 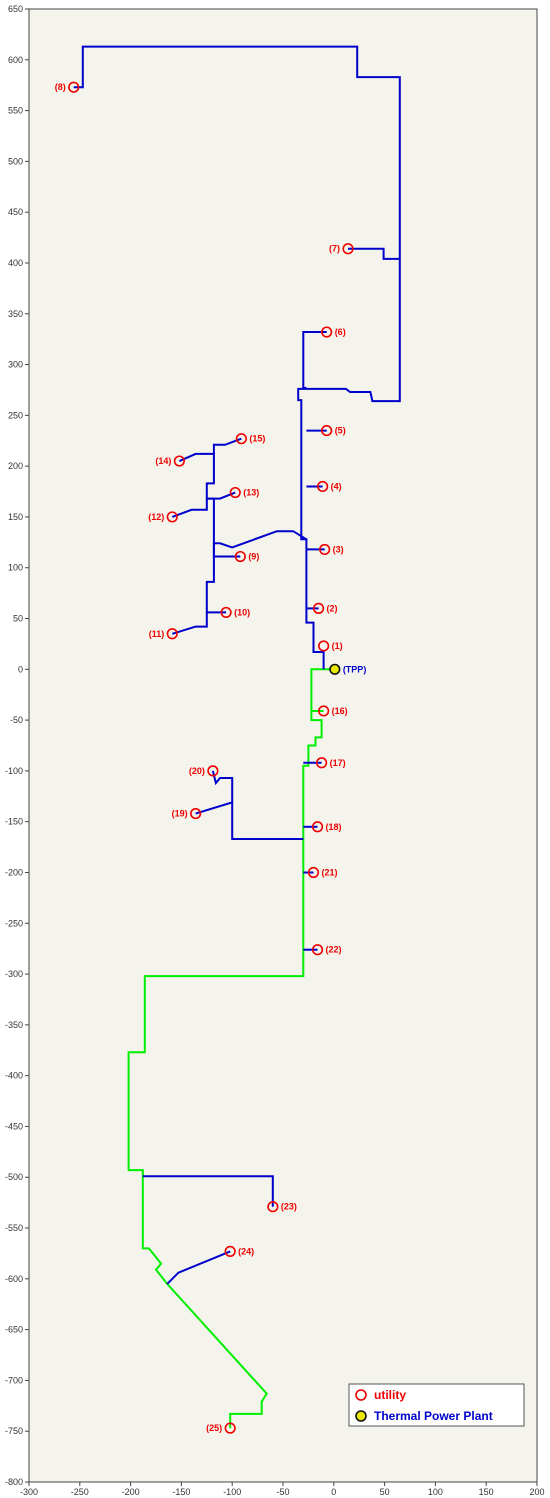 I want to click on y-tick-label: -400, so click(x=14, y=1076).